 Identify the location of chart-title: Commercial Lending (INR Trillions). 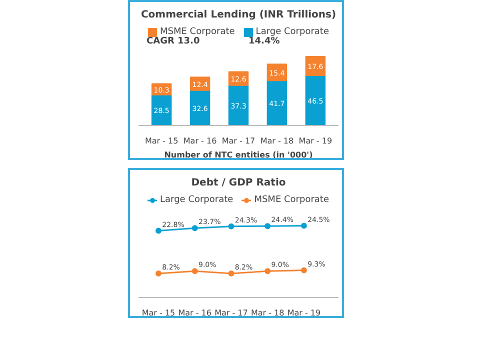
(238, 15).